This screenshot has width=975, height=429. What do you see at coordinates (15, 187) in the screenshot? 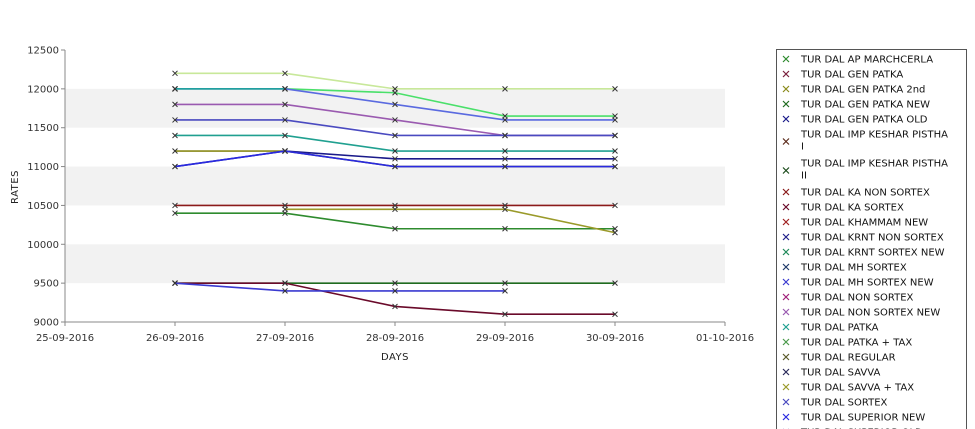
I see `y-axis-title: RATES` at bounding box center [15, 187].